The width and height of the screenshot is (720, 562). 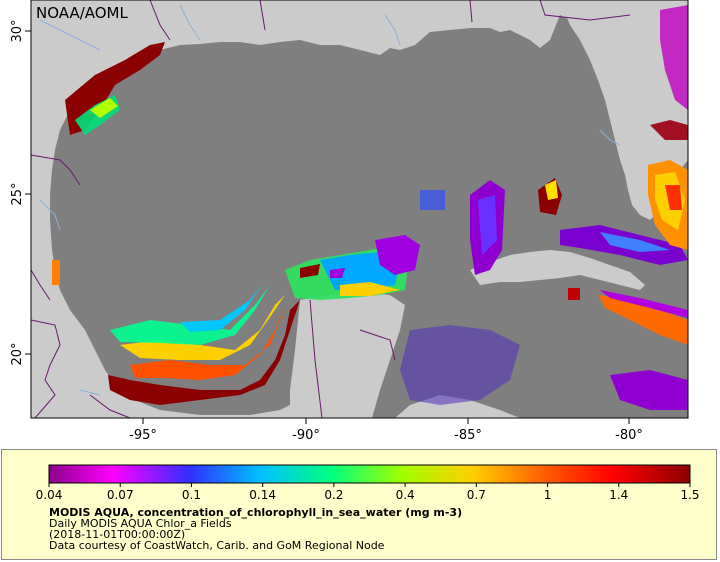 I want to click on x-tick-label: -90°, so click(x=306, y=435).